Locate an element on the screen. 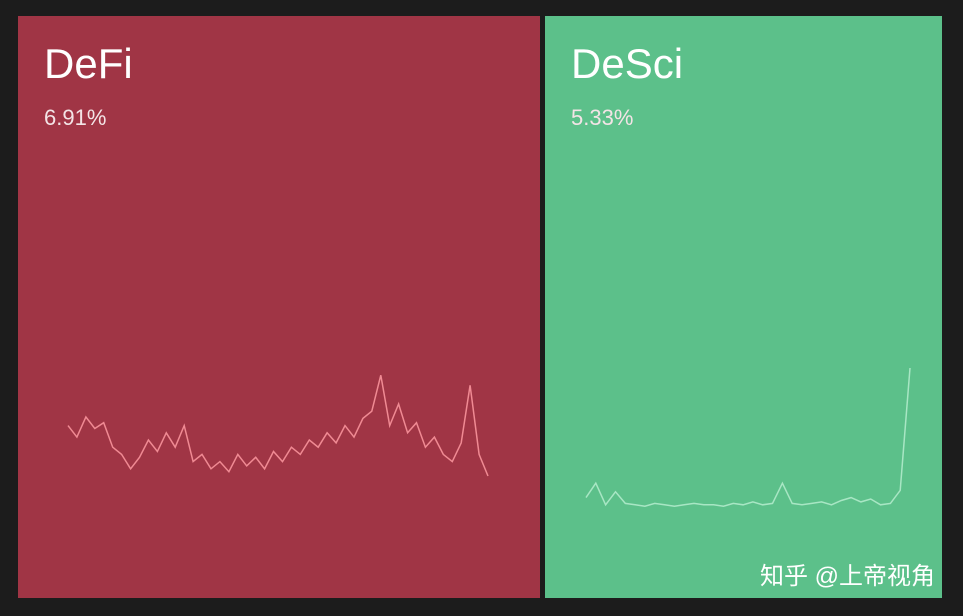 The height and width of the screenshot is (616, 963). tile-title: DeSci is located at coordinates (627, 63).